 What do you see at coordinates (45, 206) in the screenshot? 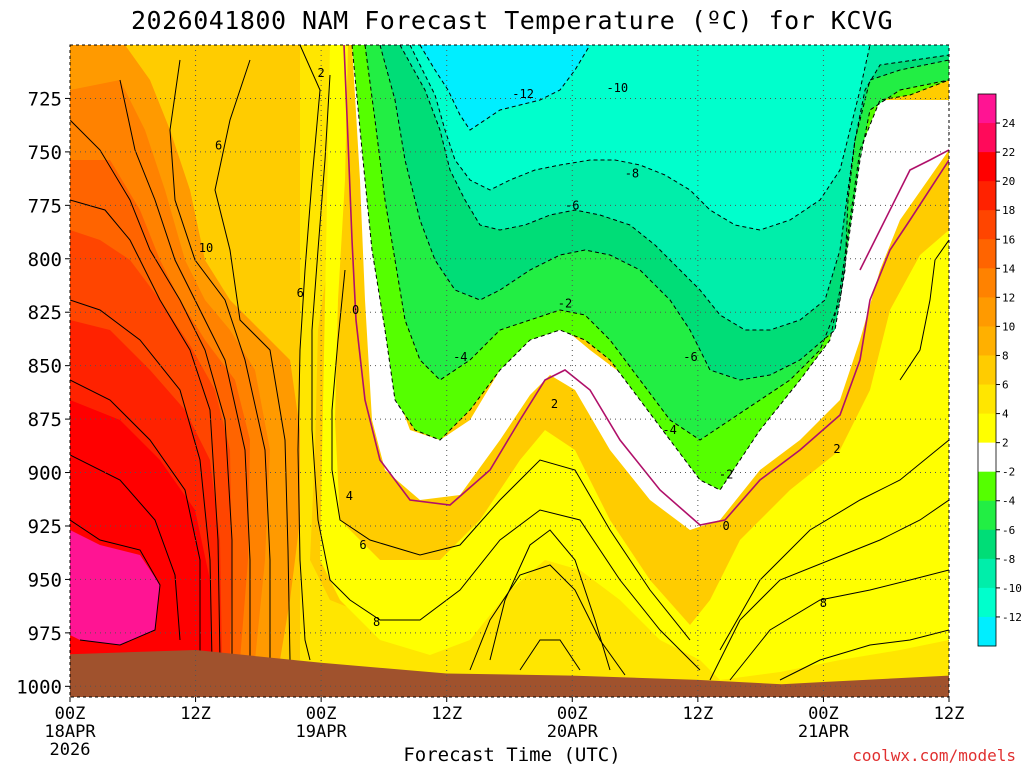
I see `y-tick-label: 775` at bounding box center [45, 206].